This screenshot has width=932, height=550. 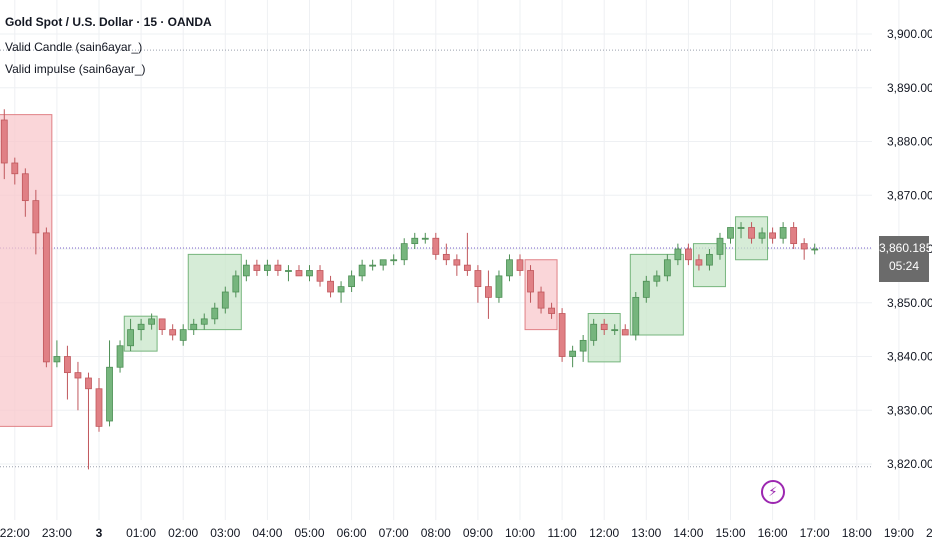 What do you see at coordinates (904, 266) in the screenshot?
I see `bar-countdown: 05:24` at bounding box center [904, 266].